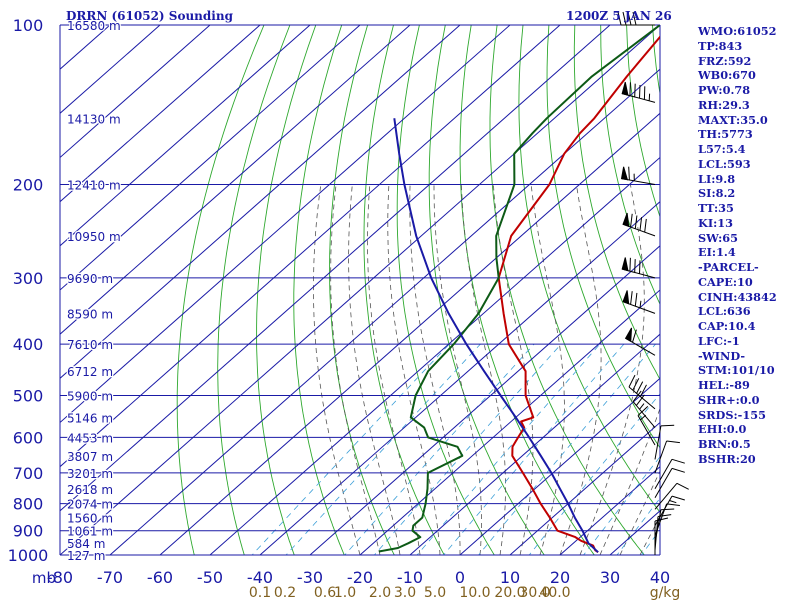  I want to click on height-label: 1061 m, so click(90, 532).